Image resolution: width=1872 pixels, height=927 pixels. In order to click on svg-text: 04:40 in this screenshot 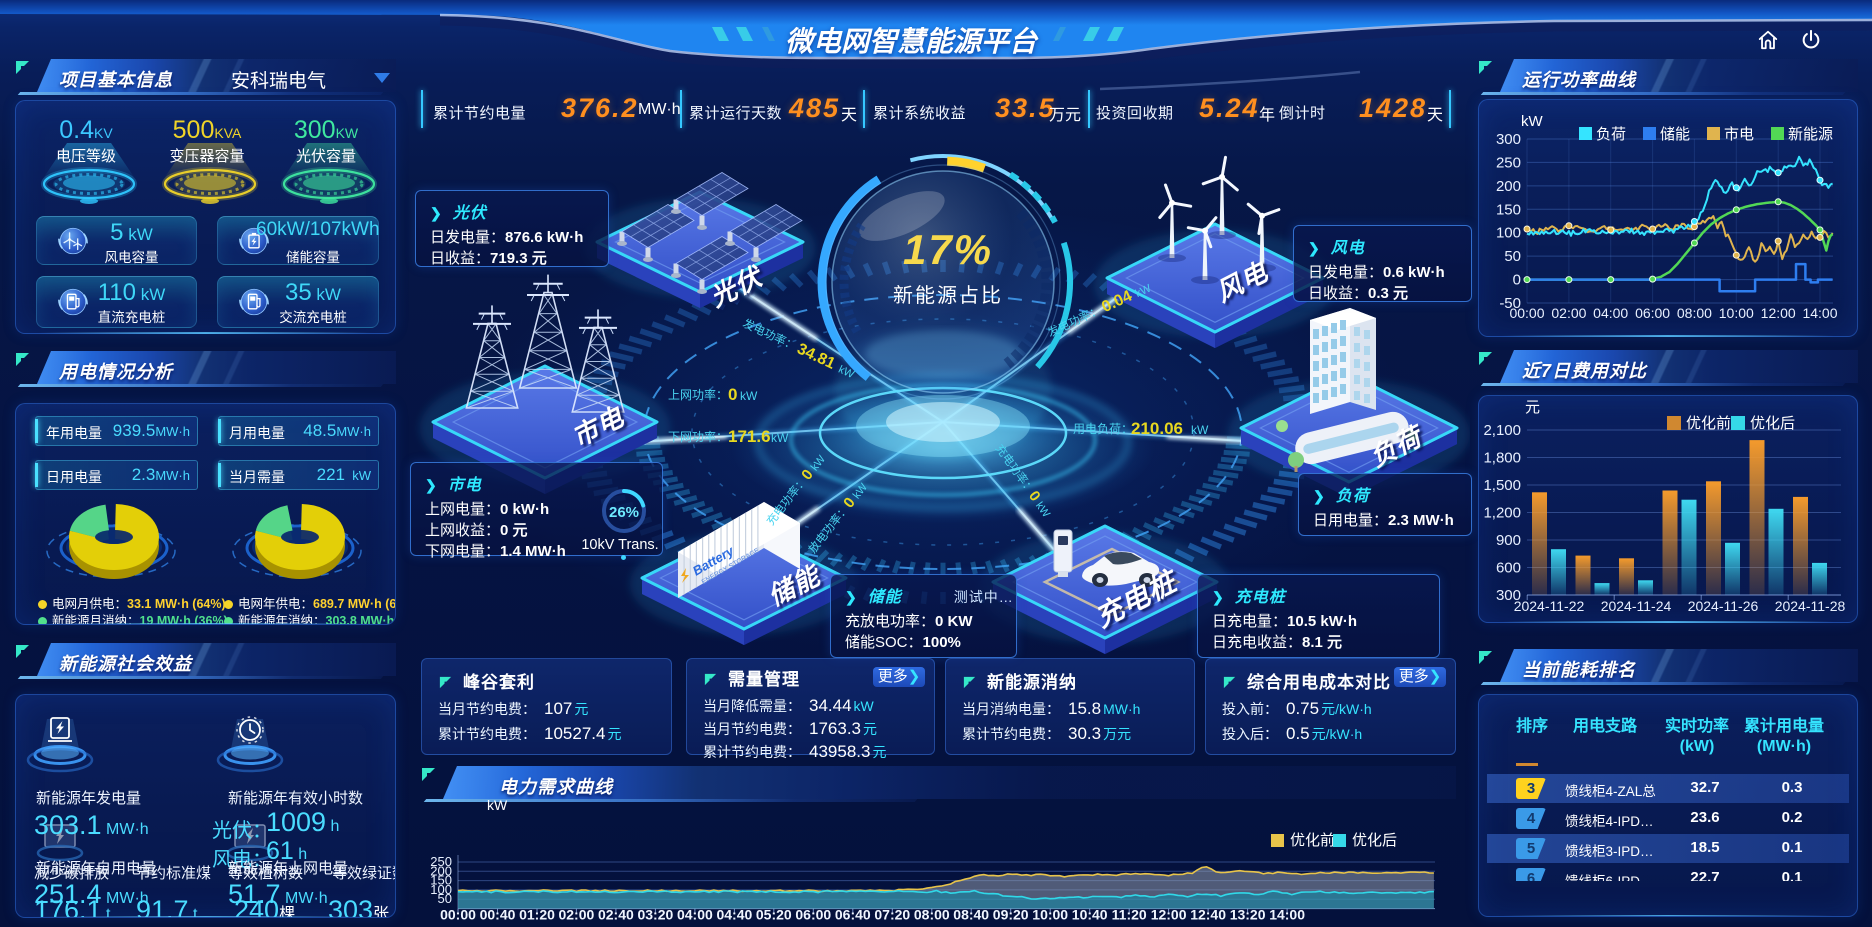, I will do `click(734, 915)`.